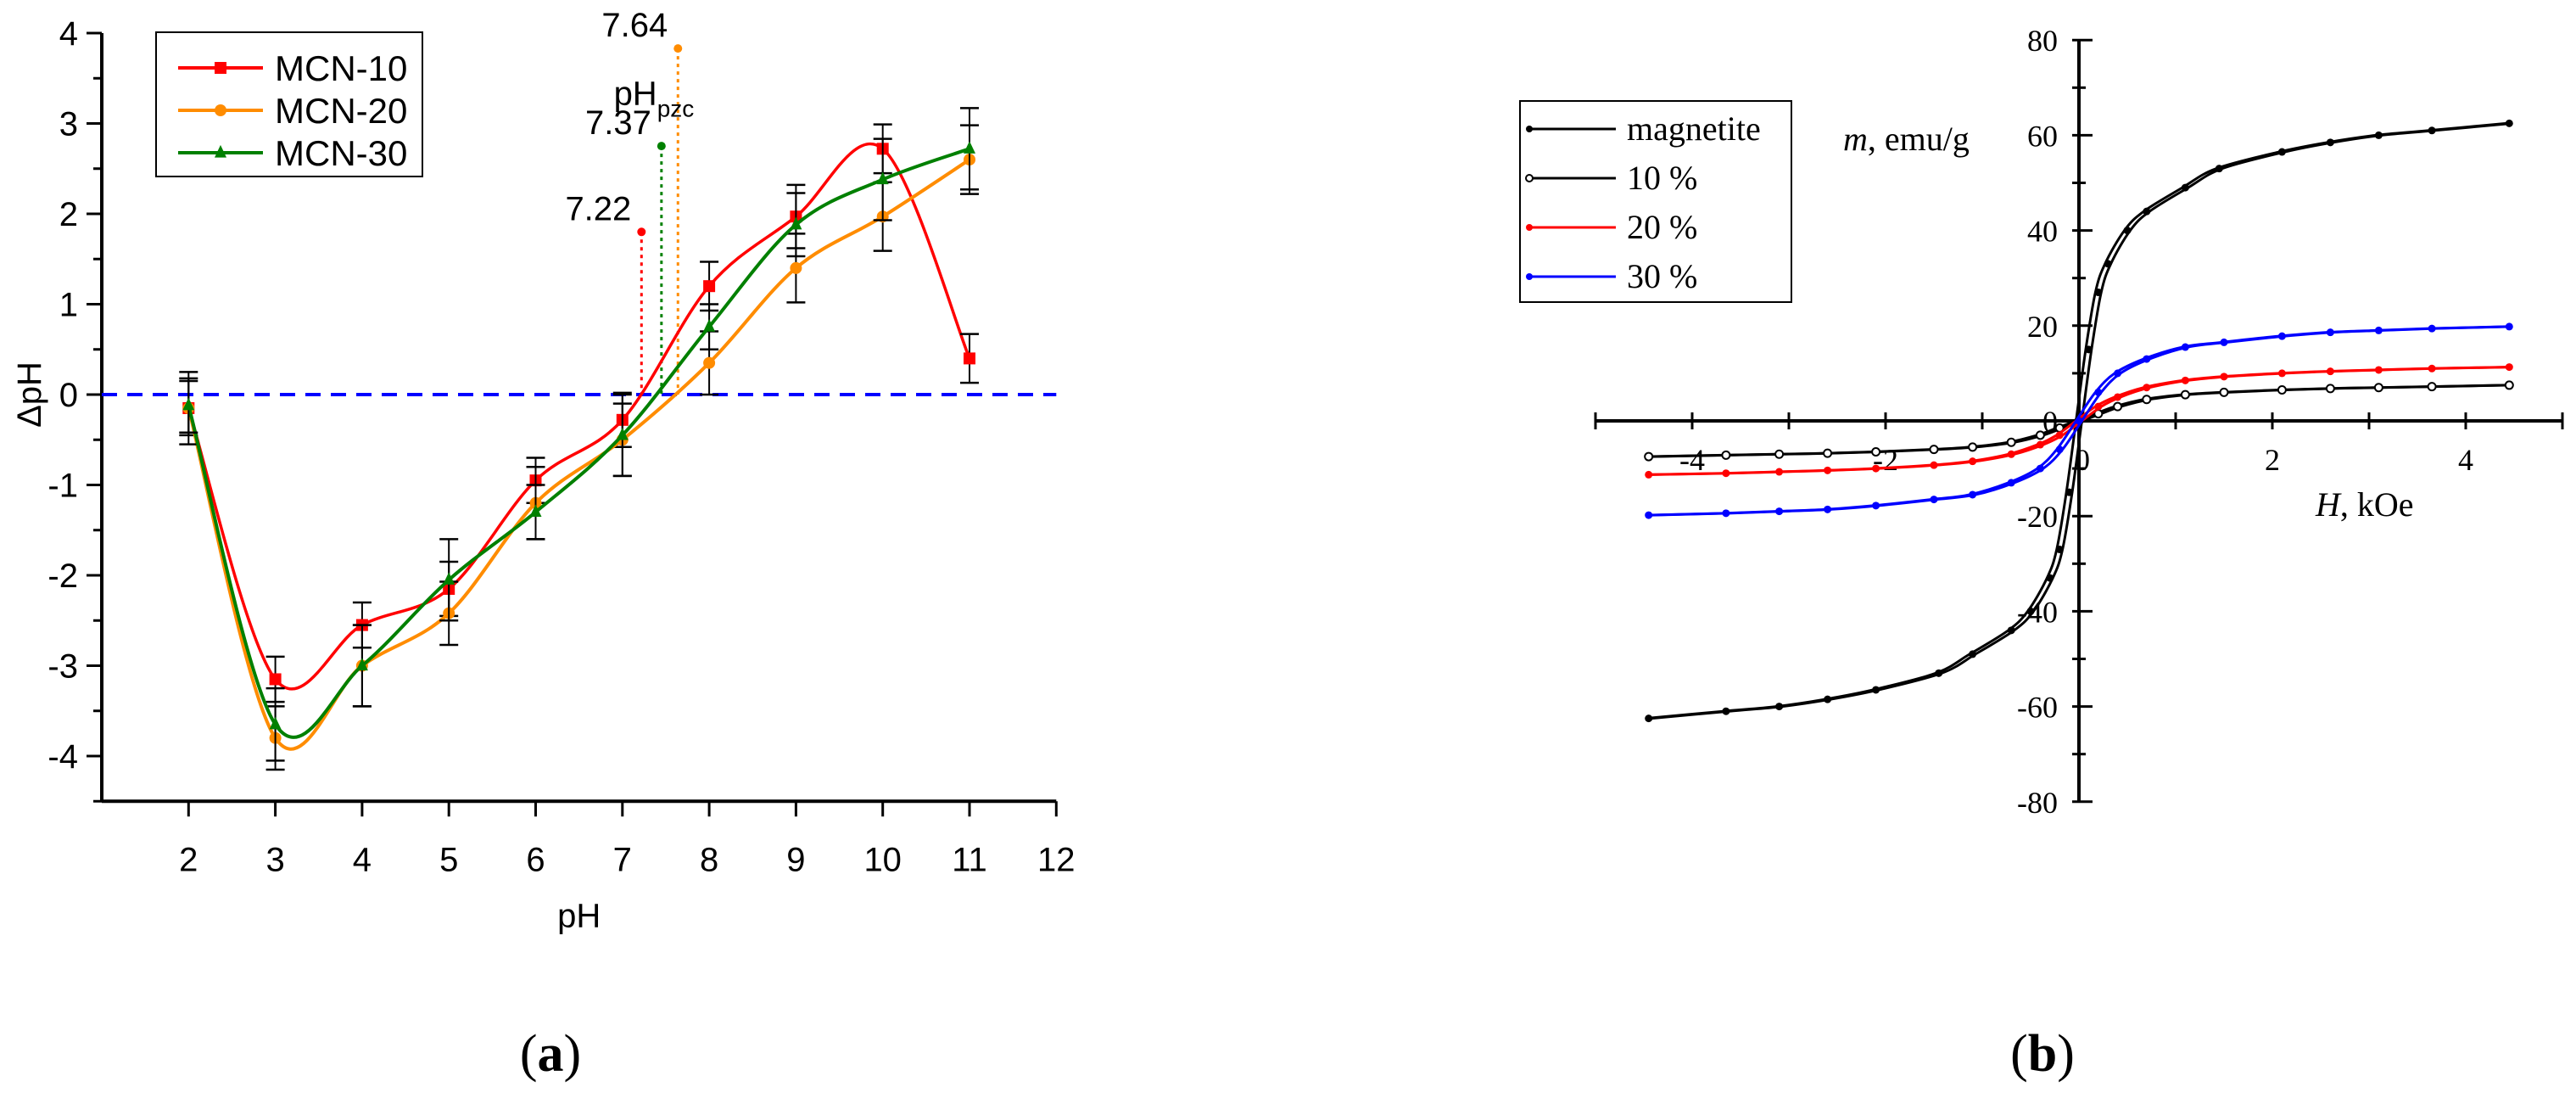 This screenshot has height=1115, width=2576. Describe the element at coordinates (598, 208) in the screenshot. I see `pzc-value-label: 7.22` at that location.